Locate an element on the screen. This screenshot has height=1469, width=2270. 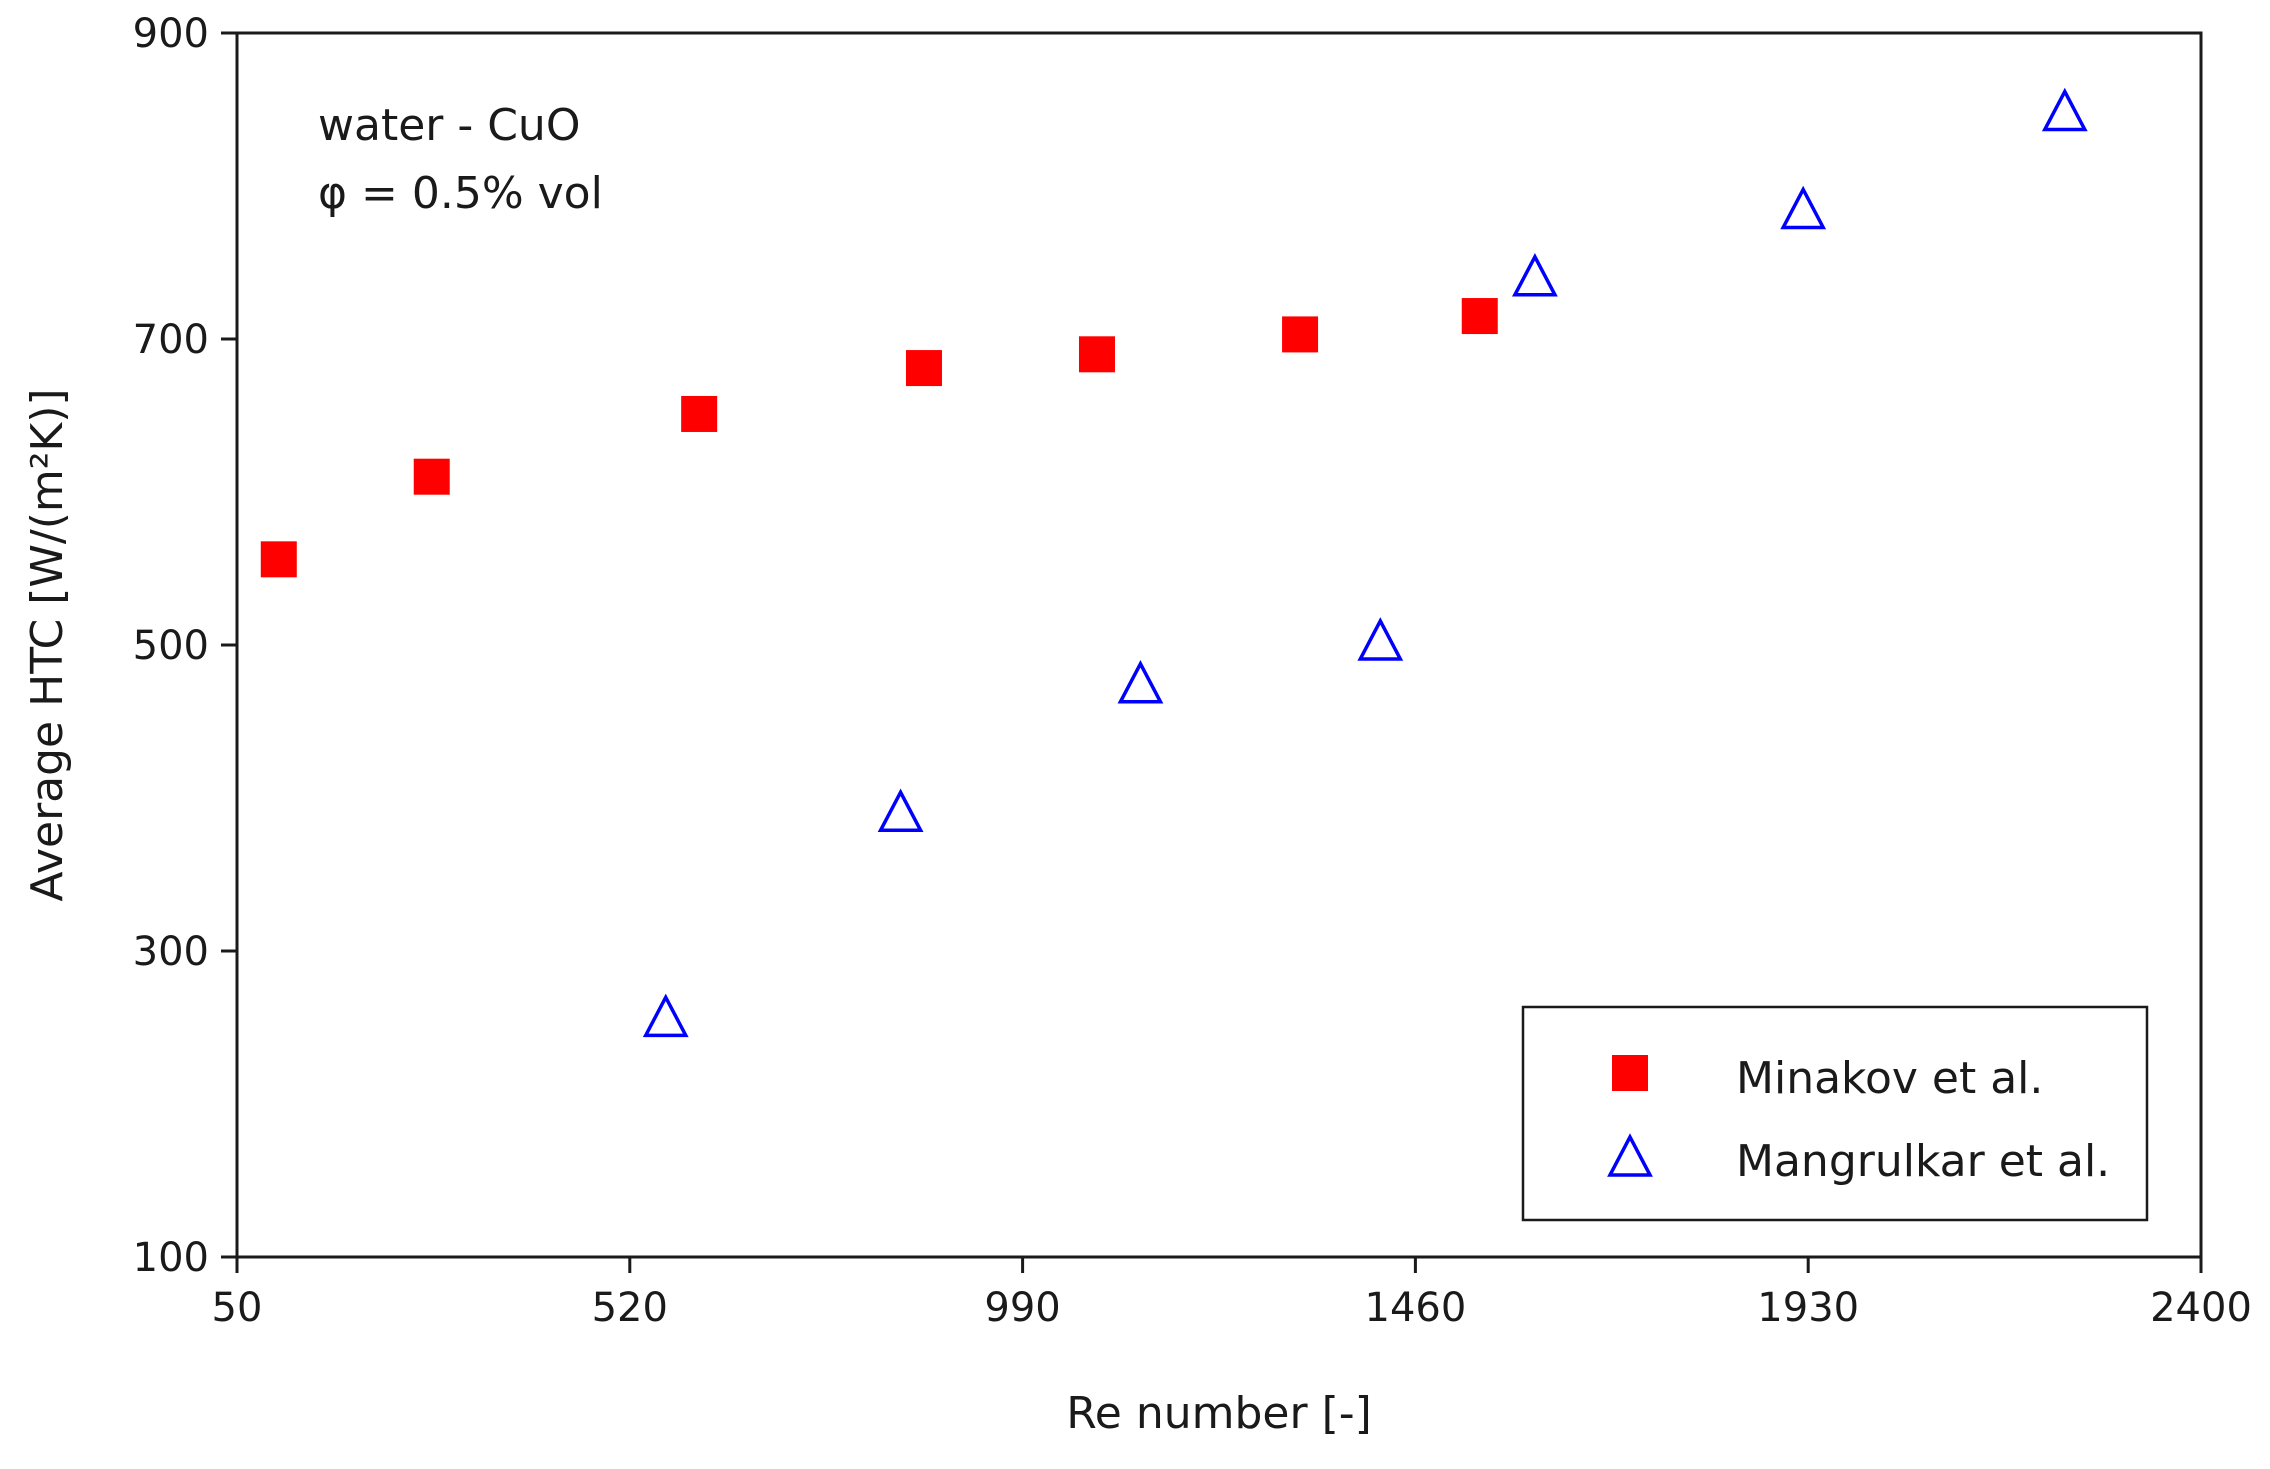
legend-box is located at coordinates (1835, 1113).